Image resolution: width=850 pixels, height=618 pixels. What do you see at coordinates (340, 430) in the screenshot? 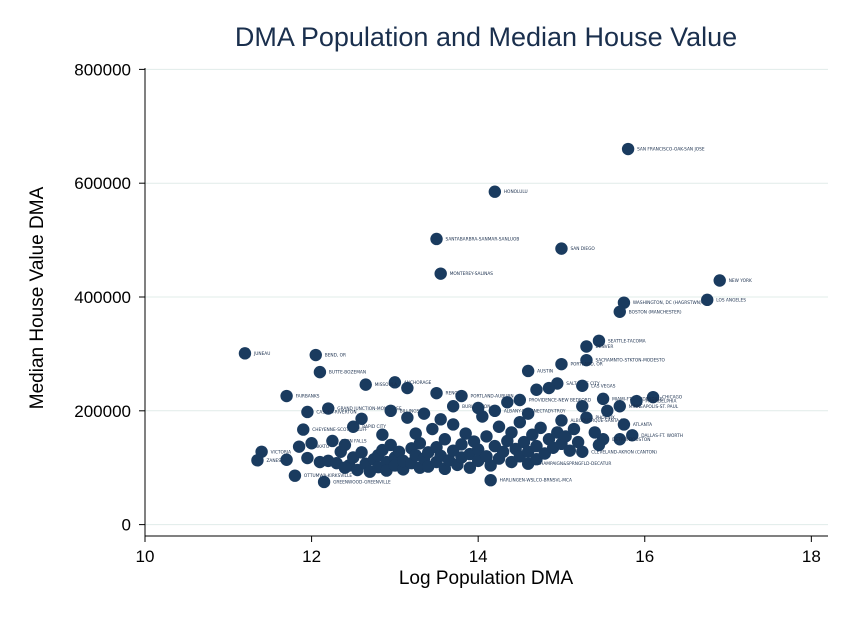
I see `data-point-label: CHEYENNE-SCOTTSBLUFF` at bounding box center [340, 430].